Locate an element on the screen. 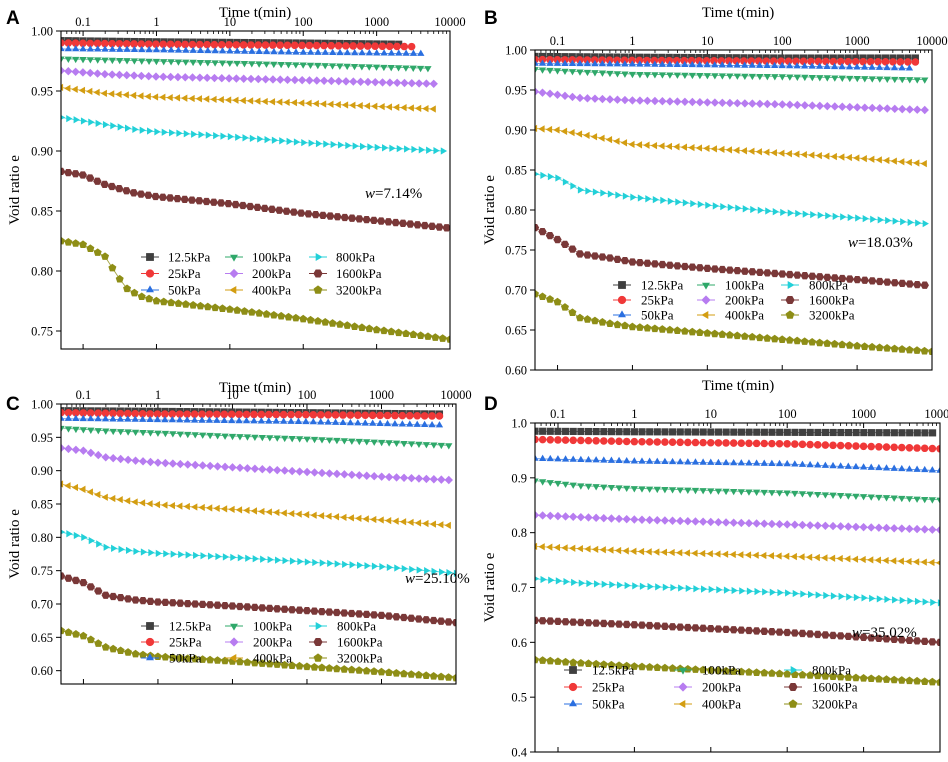 This screenshot has width=948, height=762. y-tick-label: 0.7 is located at coordinates (519, 588).